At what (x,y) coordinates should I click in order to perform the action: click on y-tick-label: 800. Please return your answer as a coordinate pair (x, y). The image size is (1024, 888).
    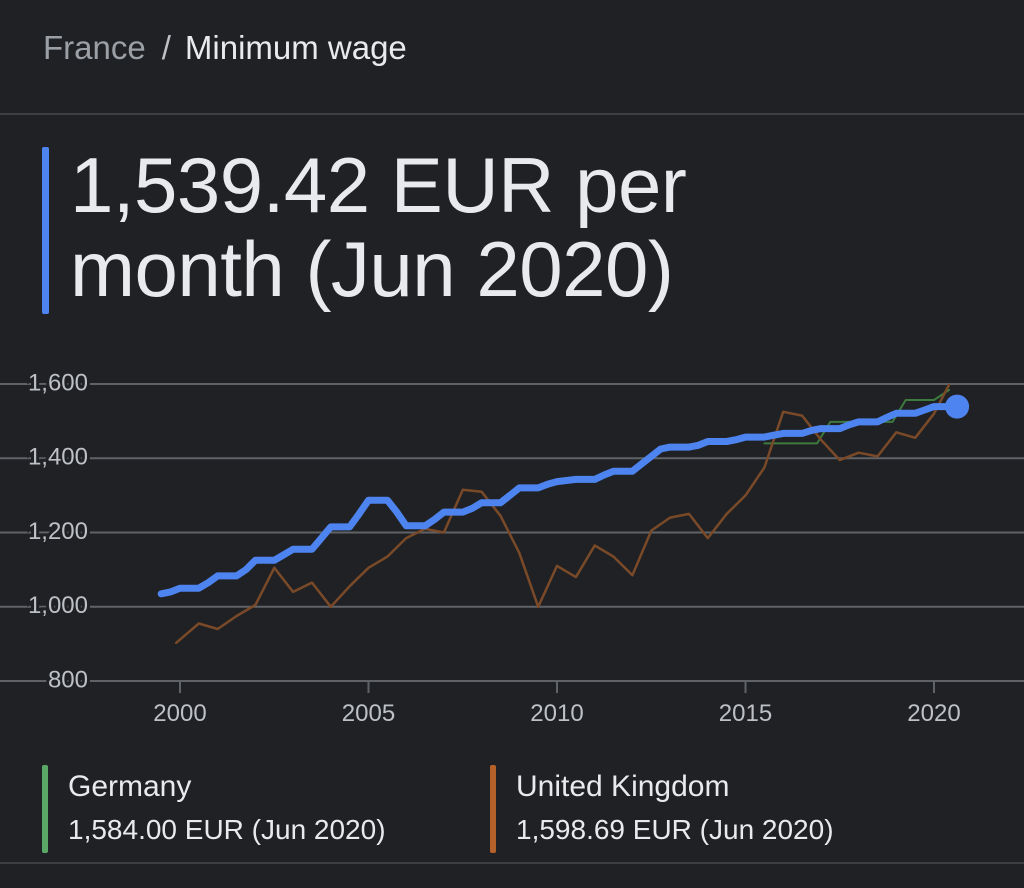
    Looking at the image, I should click on (68, 679).